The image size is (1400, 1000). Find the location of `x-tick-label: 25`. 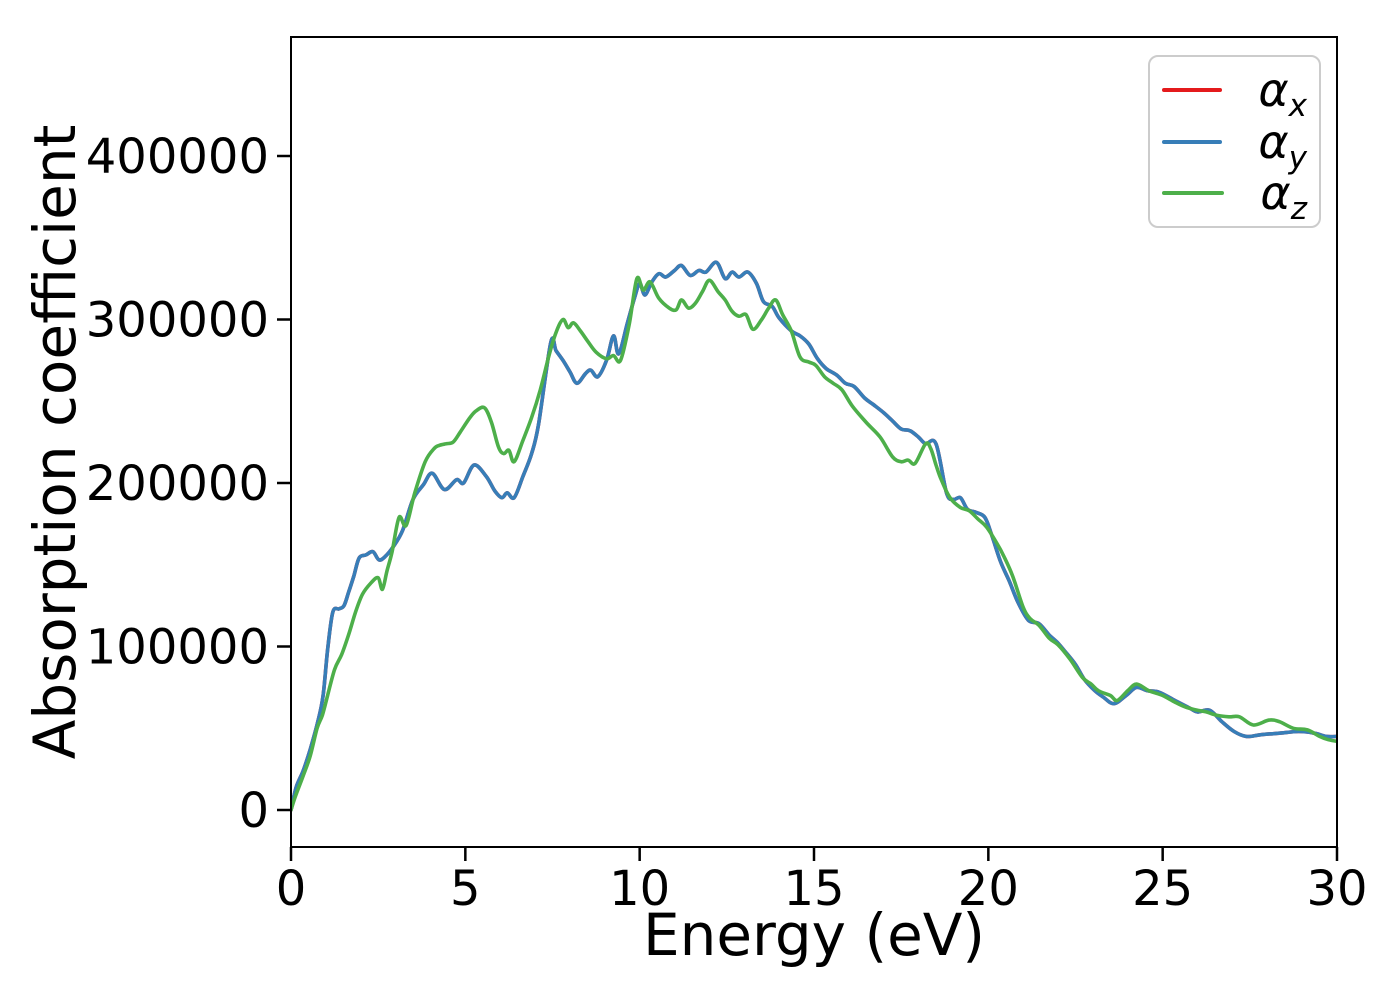

x-tick-label: 25 is located at coordinates (1162, 889).